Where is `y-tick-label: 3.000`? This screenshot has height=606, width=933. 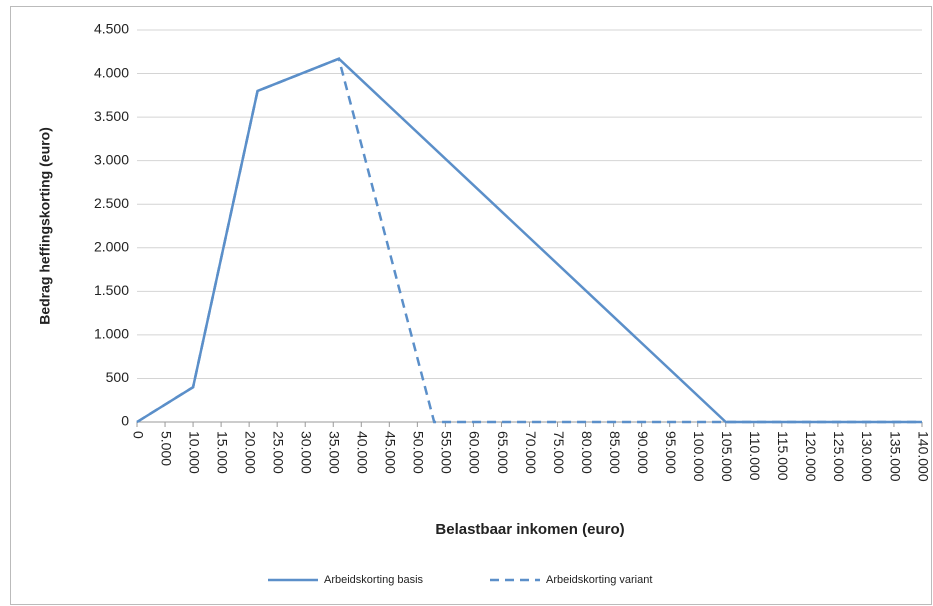
y-tick-label: 3.000 is located at coordinates (111, 159).